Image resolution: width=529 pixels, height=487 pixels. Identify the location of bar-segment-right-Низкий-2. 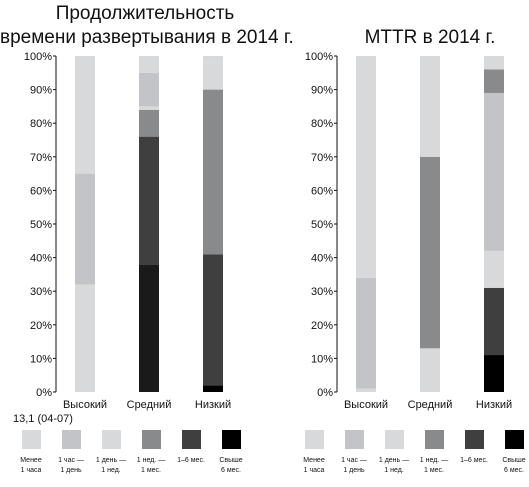
(494, 269).